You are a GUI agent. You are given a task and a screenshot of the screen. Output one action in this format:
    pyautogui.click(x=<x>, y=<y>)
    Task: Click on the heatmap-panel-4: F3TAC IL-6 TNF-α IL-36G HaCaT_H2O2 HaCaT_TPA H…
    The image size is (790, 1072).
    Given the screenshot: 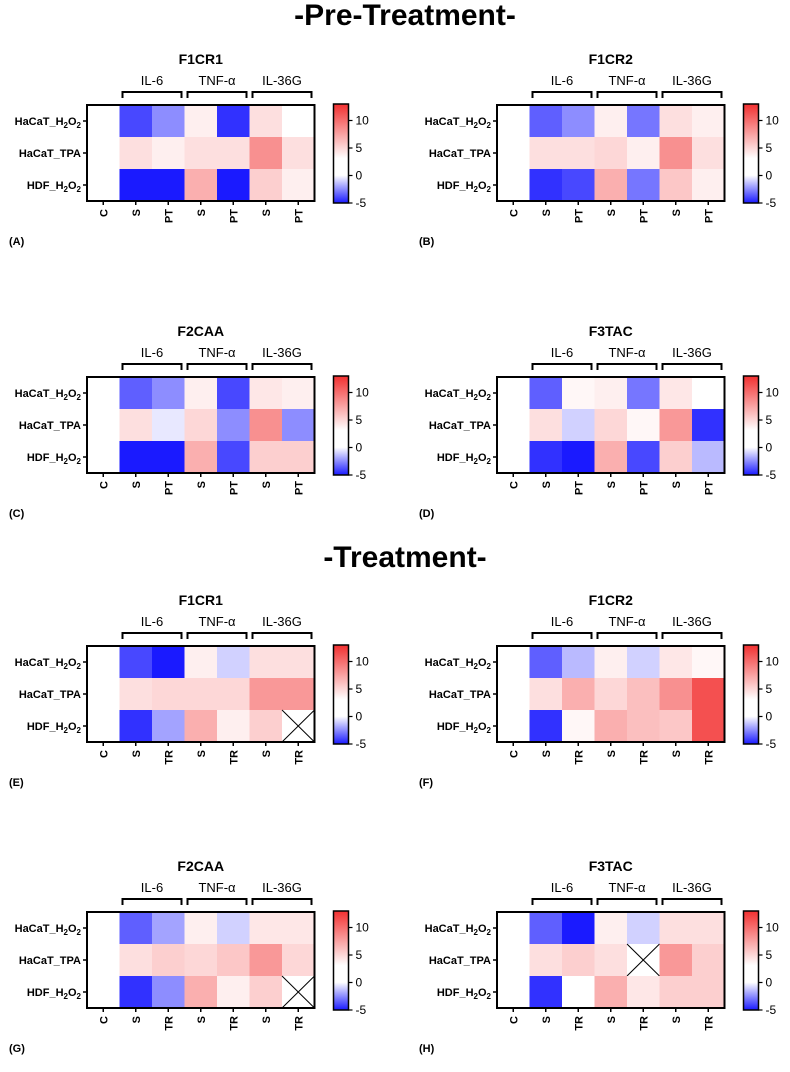 What is the action you would take?
    pyautogui.click(x=599, y=421)
    